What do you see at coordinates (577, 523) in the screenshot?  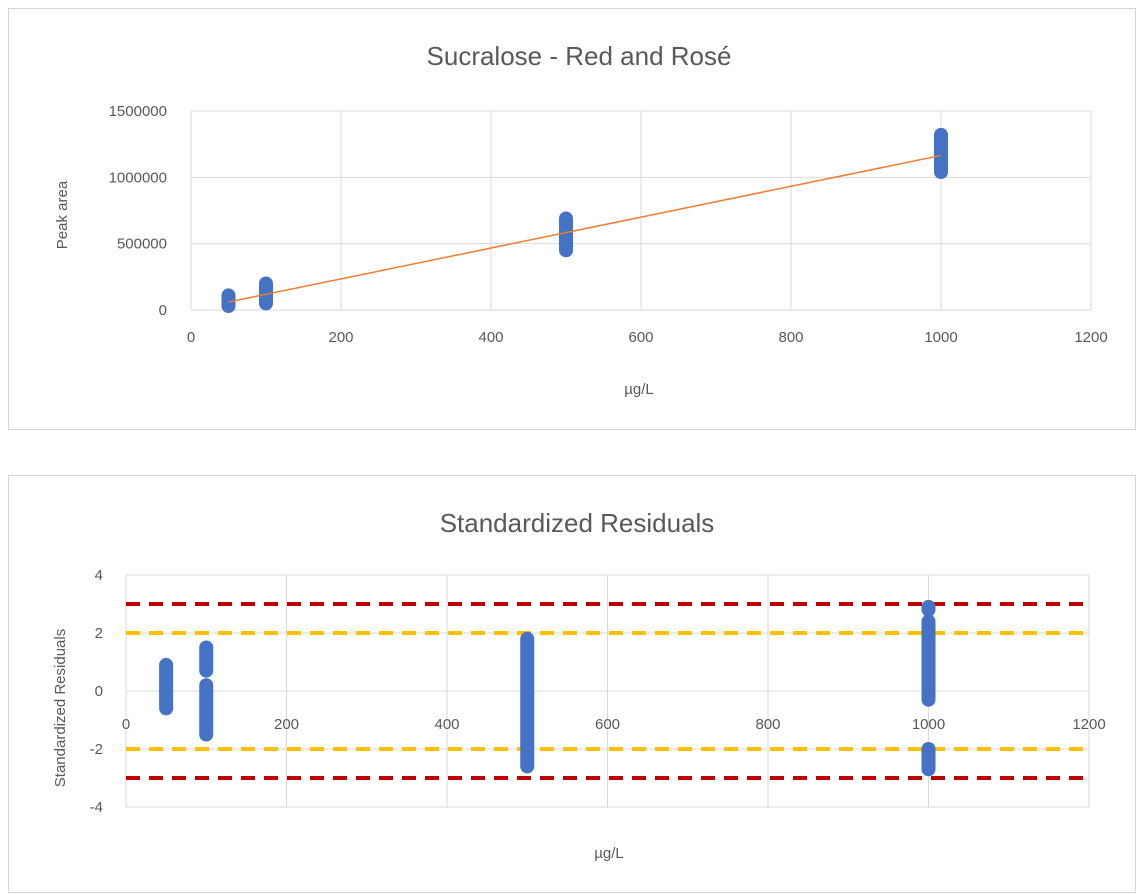 I see `chart-title: Standardized Residuals` at bounding box center [577, 523].